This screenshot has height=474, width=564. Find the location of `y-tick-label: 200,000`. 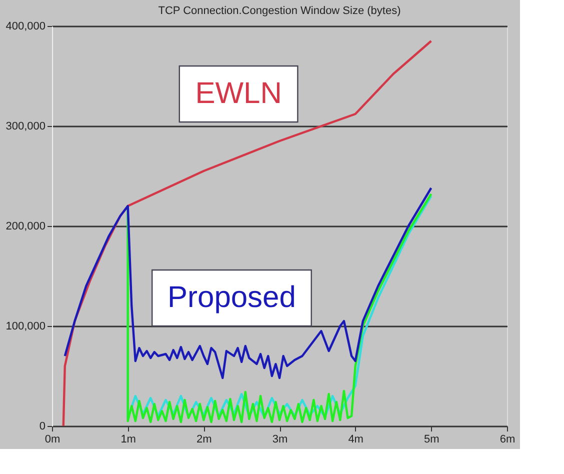

y-tick-label: 200,000 is located at coordinates (26, 226).